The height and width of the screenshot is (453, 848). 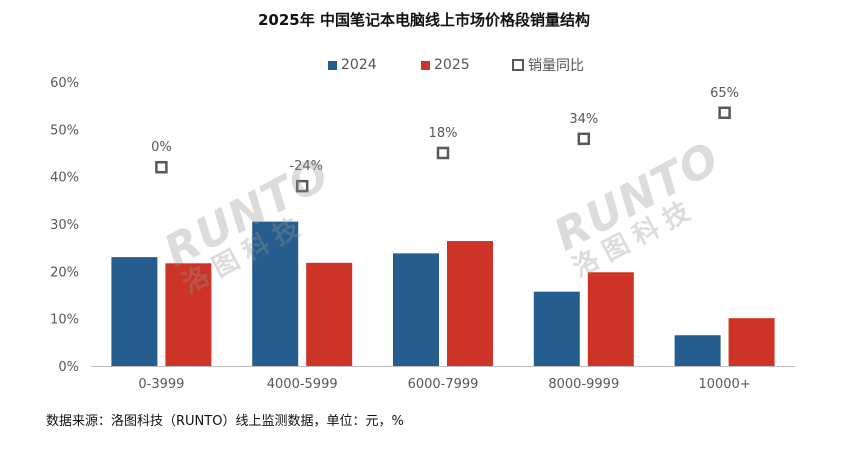 I want to click on legend-swatch-2025, so click(x=425, y=65).